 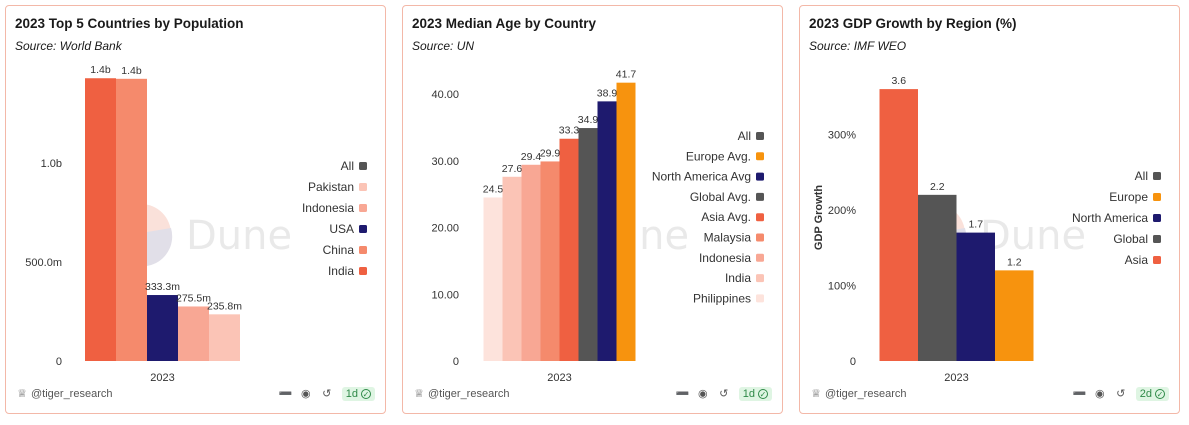 I want to click on bar-malaysia, so click(x=550, y=261).